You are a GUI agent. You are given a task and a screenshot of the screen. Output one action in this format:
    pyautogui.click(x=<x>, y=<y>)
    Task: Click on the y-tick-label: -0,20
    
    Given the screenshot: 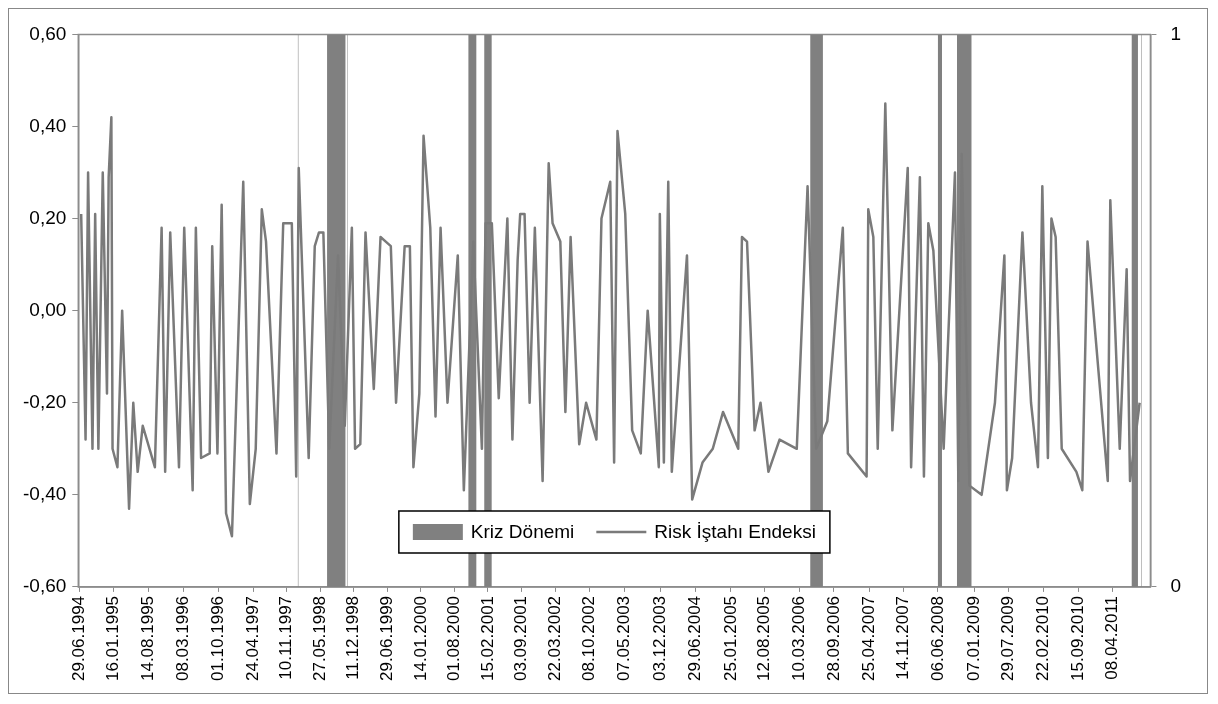 What is the action you would take?
    pyautogui.click(x=44, y=401)
    